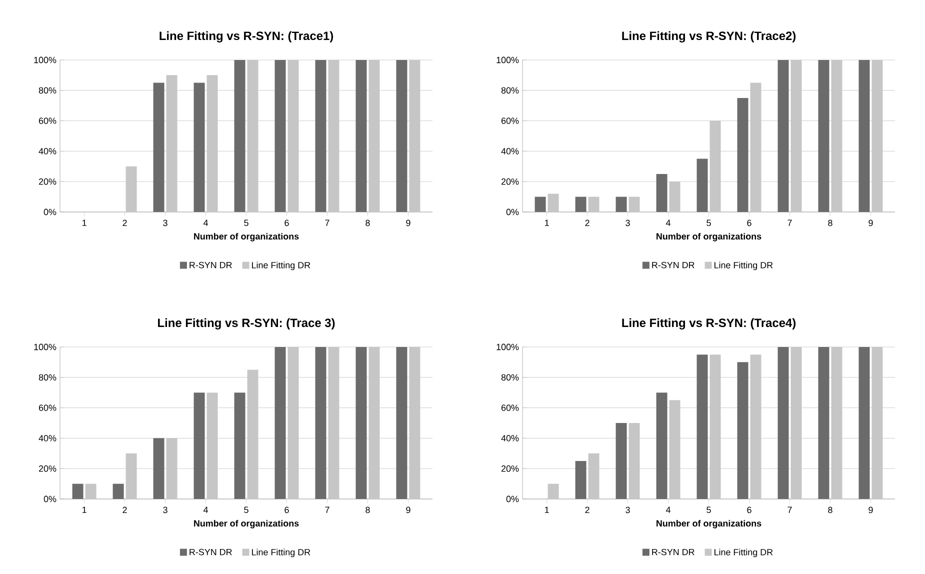  I want to click on chart-title: Line Fitting vs R-SYN: (Trace4), so click(709, 324).